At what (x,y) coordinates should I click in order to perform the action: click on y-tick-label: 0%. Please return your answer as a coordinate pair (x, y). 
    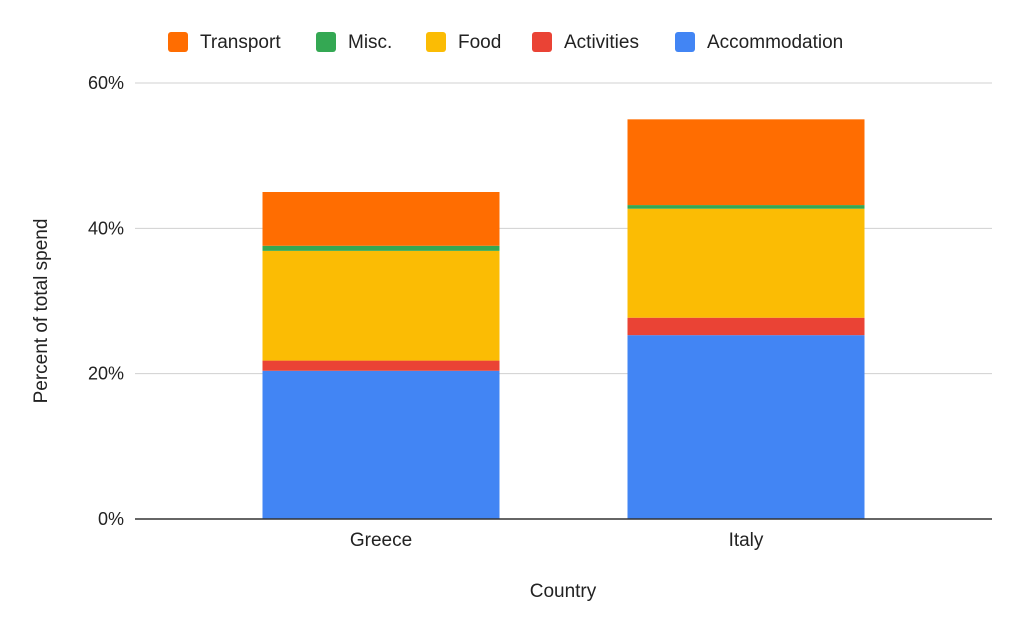
    Looking at the image, I should click on (111, 519).